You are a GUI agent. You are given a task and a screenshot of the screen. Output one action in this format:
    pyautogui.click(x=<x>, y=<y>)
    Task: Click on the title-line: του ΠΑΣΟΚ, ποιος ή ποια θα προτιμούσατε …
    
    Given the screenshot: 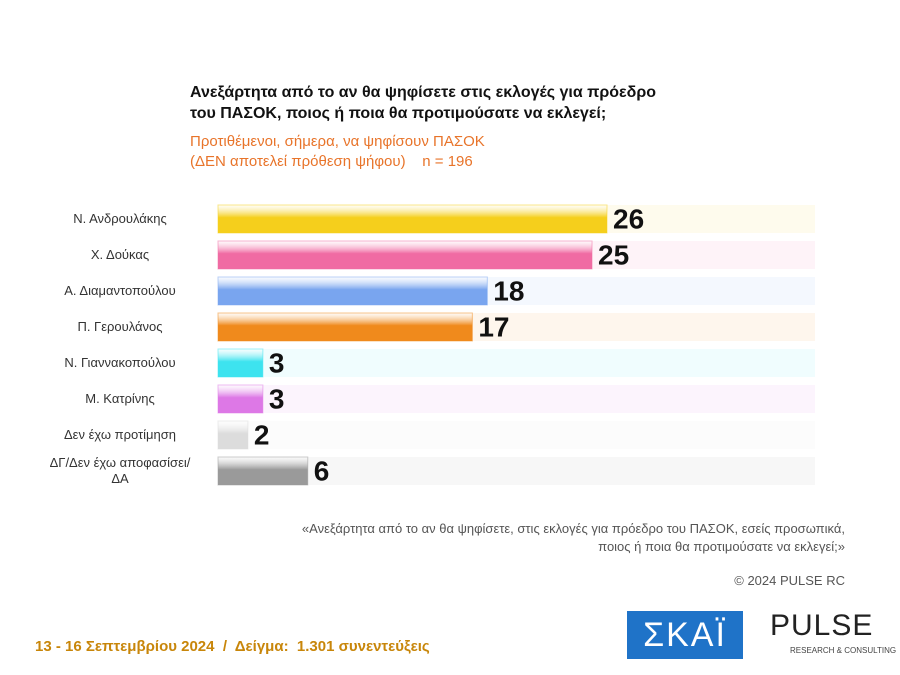 What is the action you would take?
    pyautogui.click(x=398, y=113)
    